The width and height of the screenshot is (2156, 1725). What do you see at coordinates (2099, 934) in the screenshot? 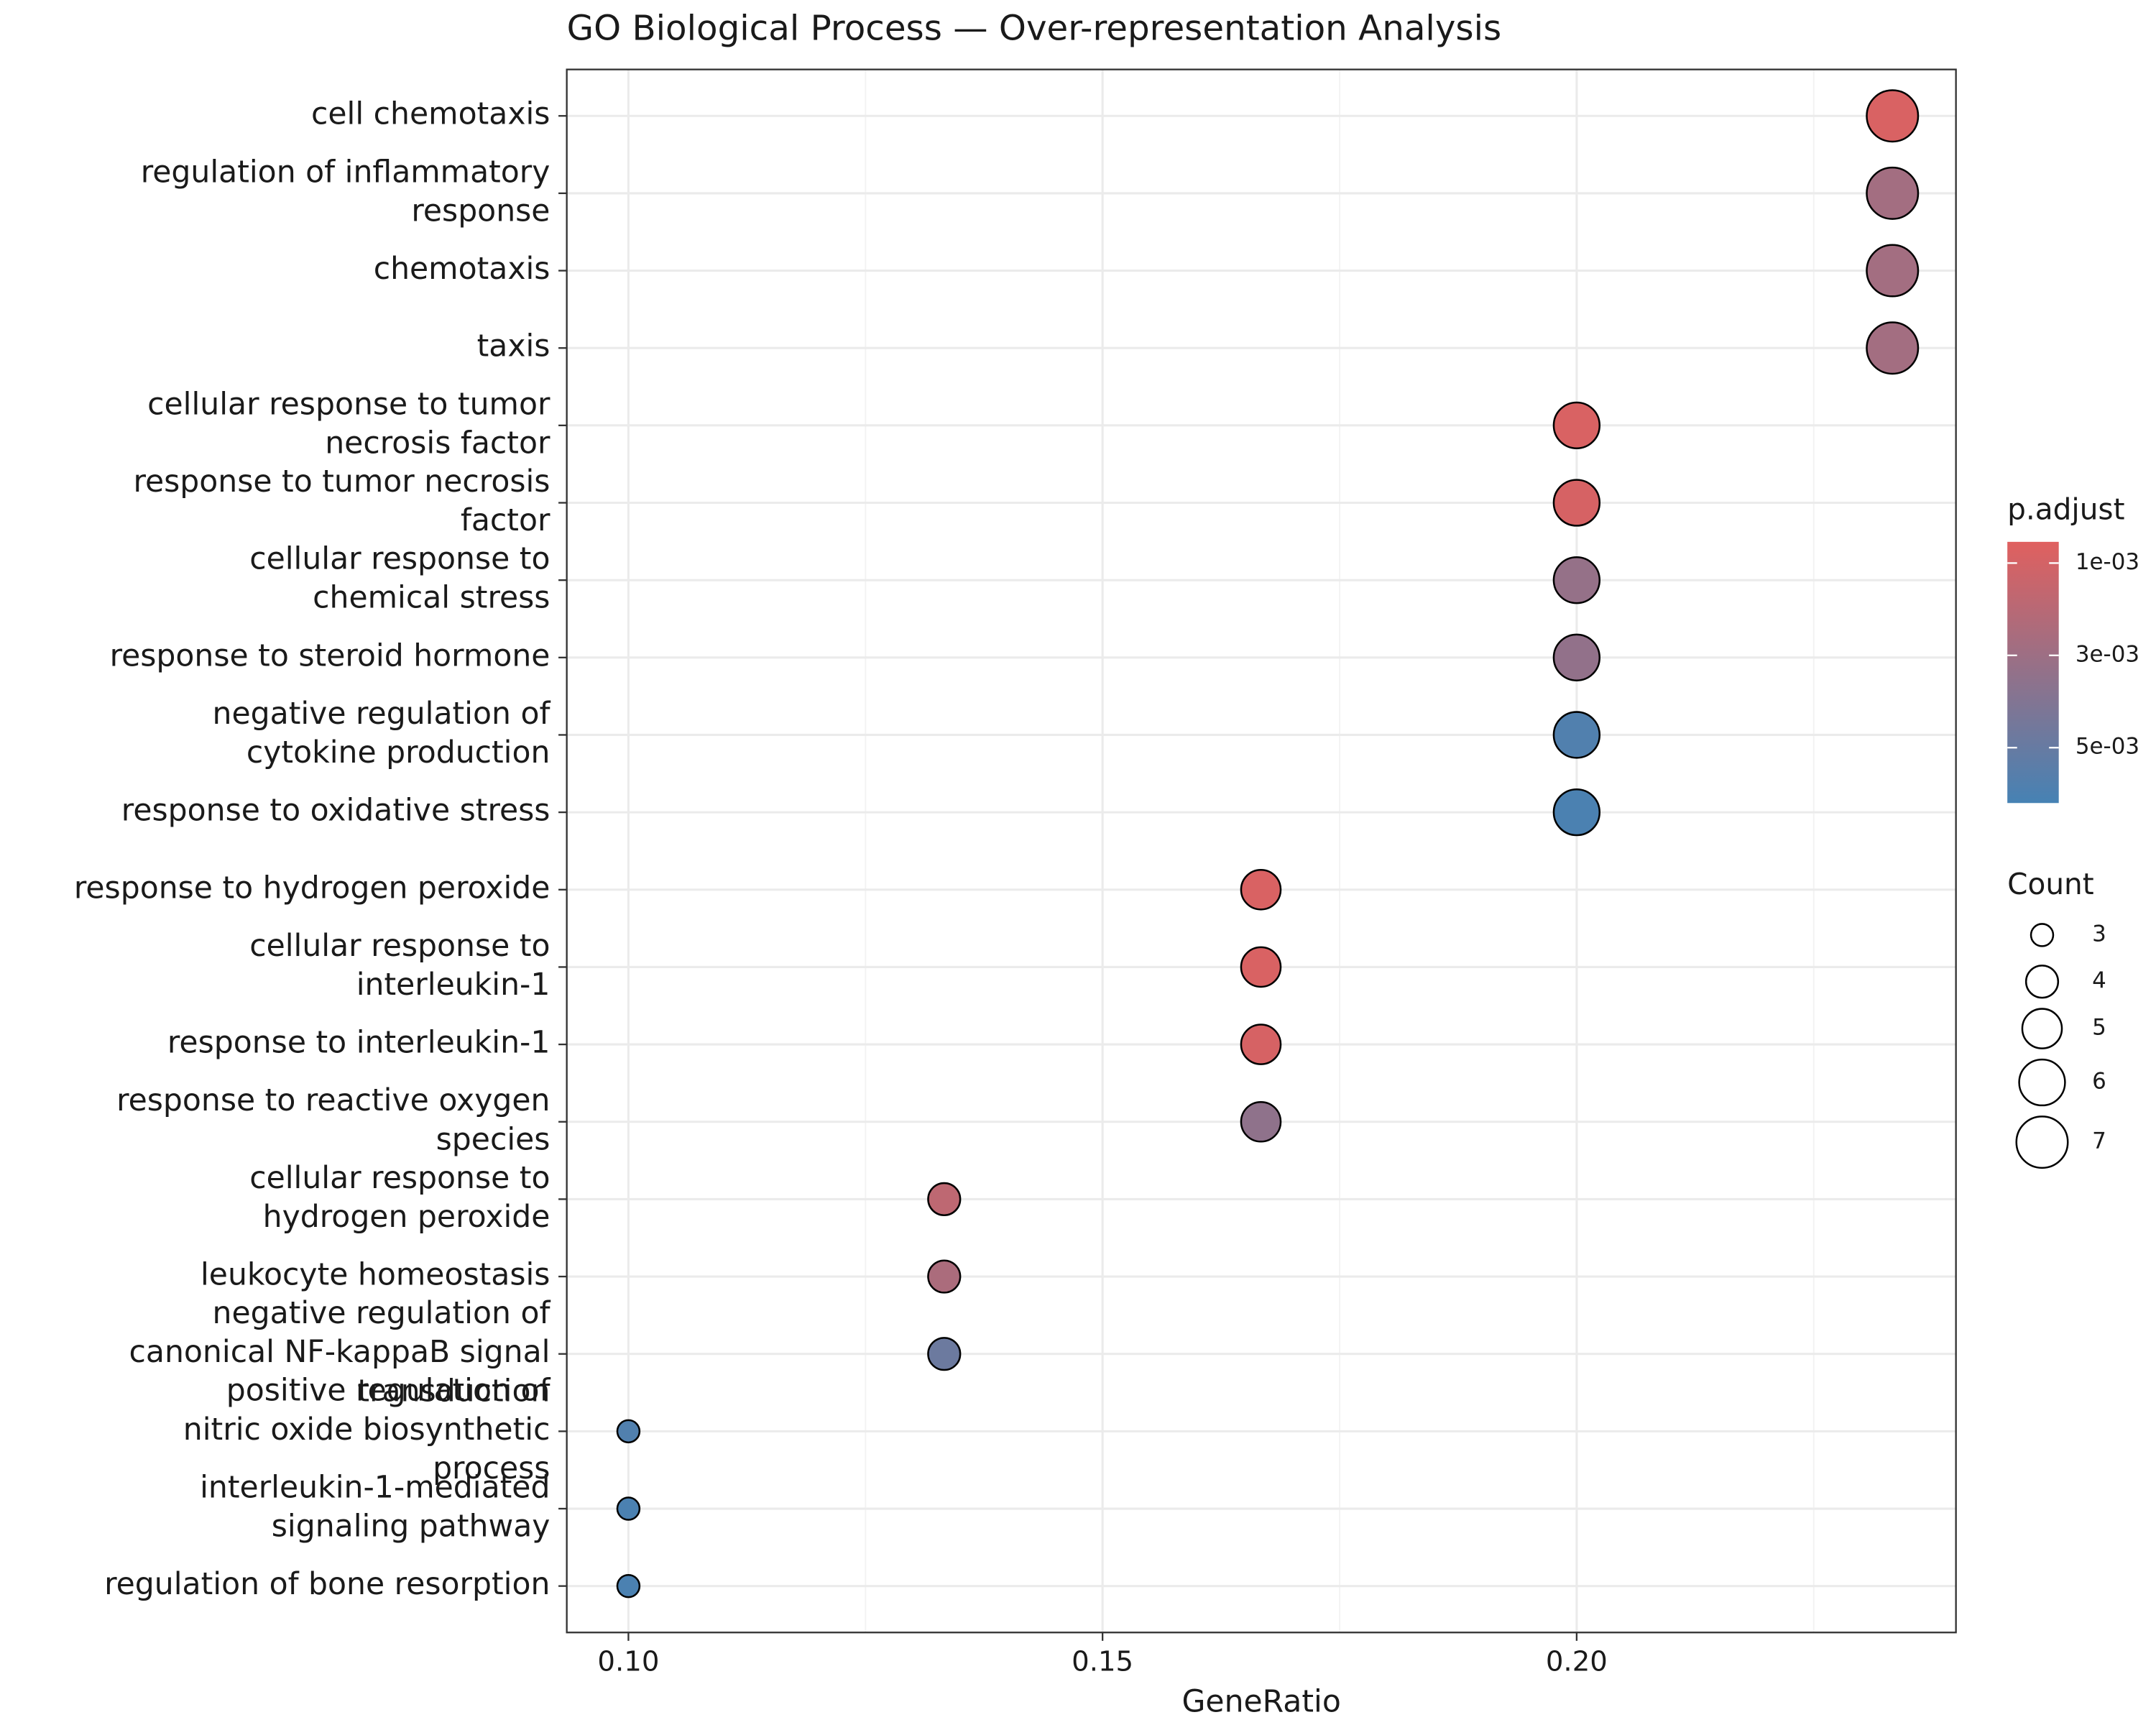
I see `size-label: 3` at bounding box center [2099, 934].